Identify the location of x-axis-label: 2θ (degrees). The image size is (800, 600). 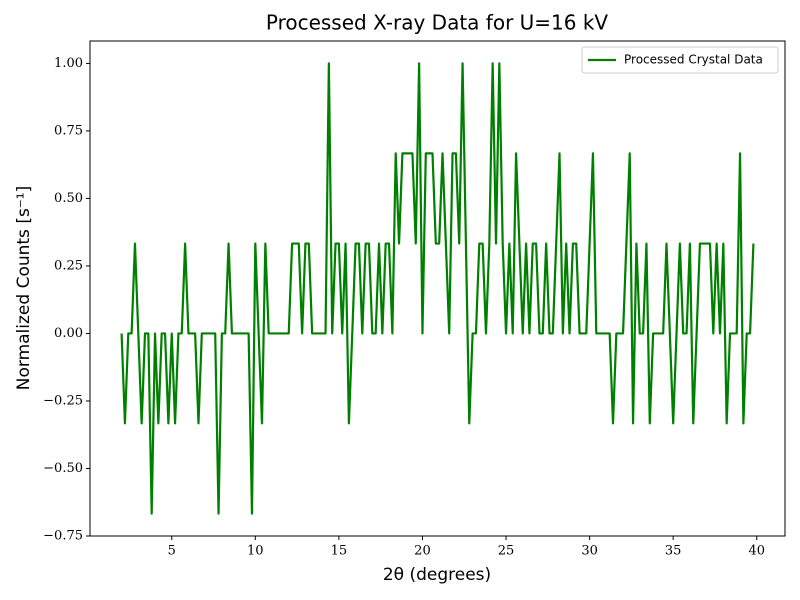
(437, 575).